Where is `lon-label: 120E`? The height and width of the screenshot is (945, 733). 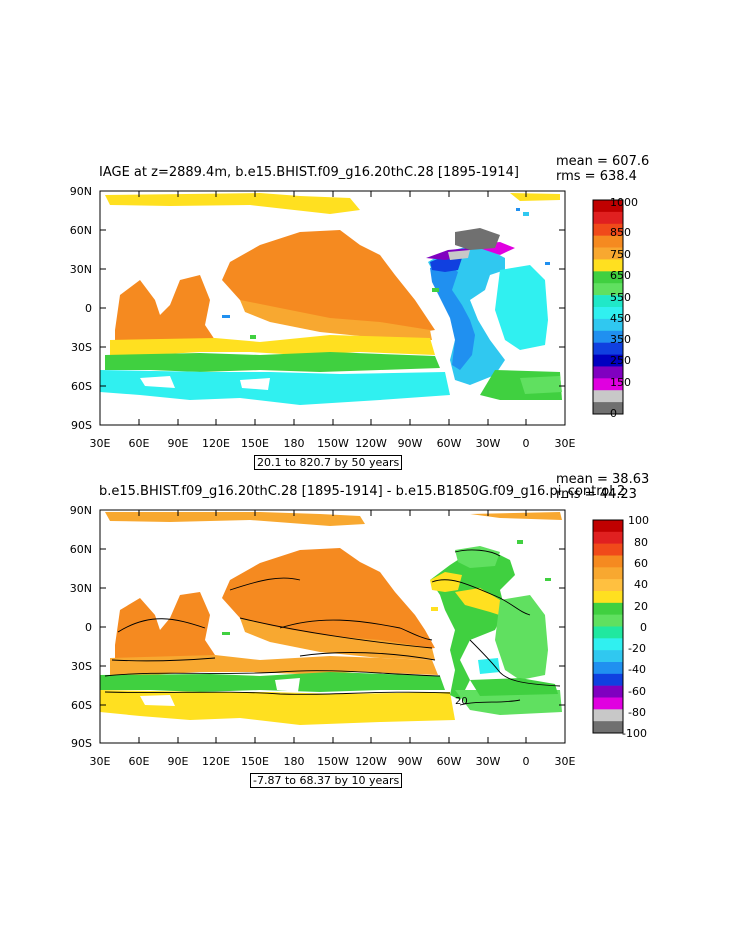
lon-label: 120E is located at coordinates (216, 443).